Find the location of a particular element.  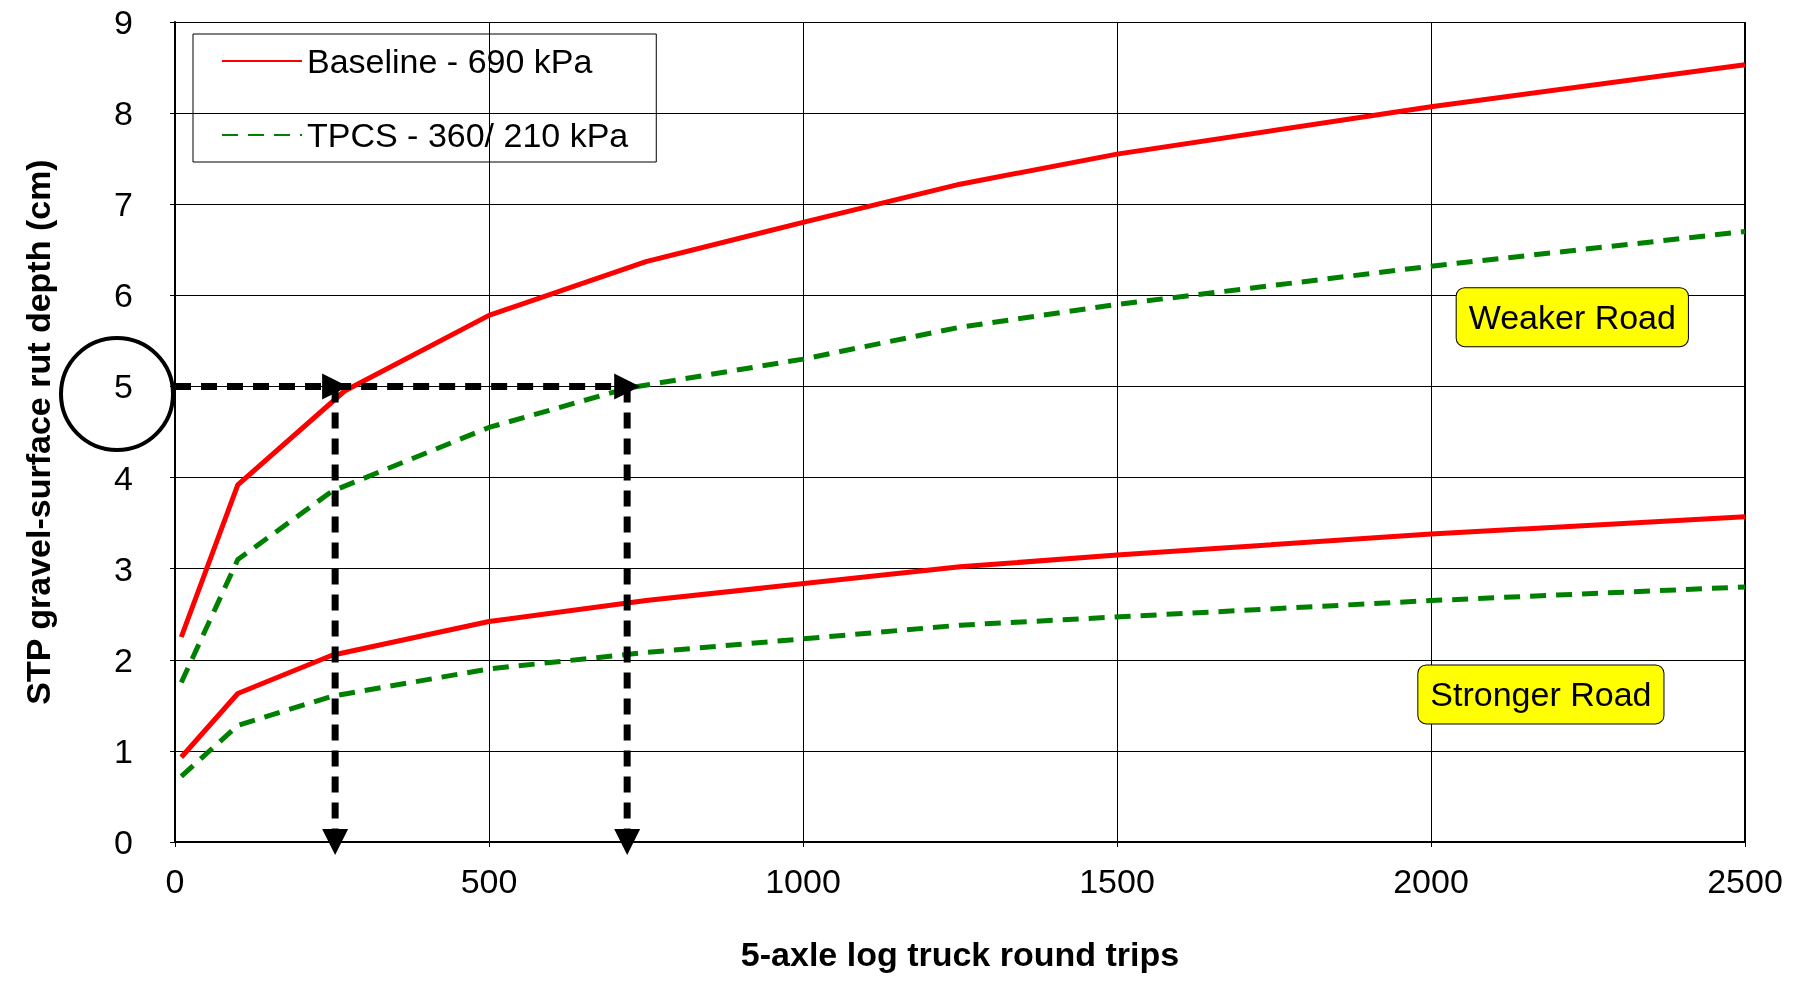

y-tick-label: 5 is located at coordinates (123, 386).